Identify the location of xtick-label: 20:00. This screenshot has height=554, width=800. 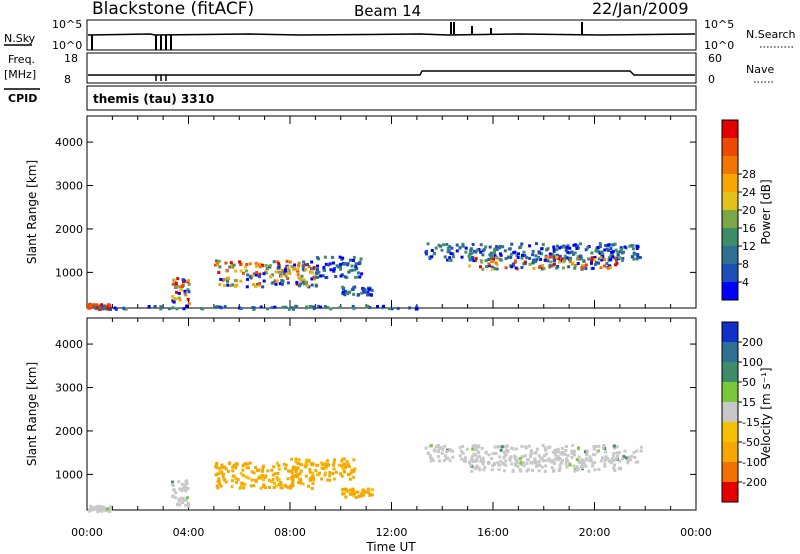
(595, 532).